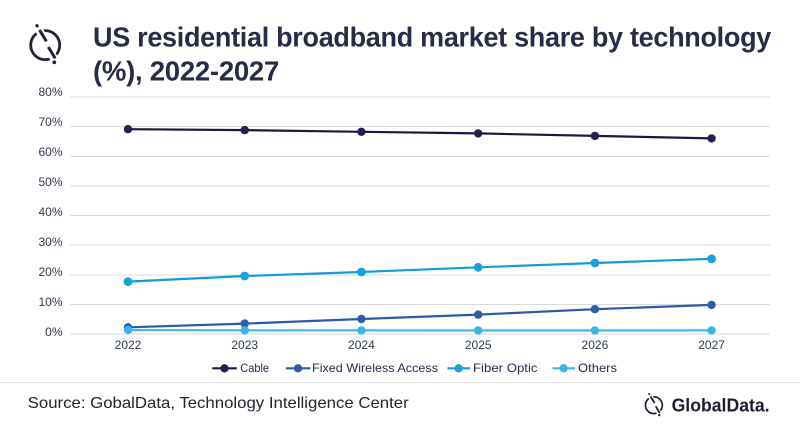 The height and width of the screenshot is (433, 800). What do you see at coordinates (50, 122) in the screenshot?
I see `svg-text: 70%` at bounding box center [50, 122].